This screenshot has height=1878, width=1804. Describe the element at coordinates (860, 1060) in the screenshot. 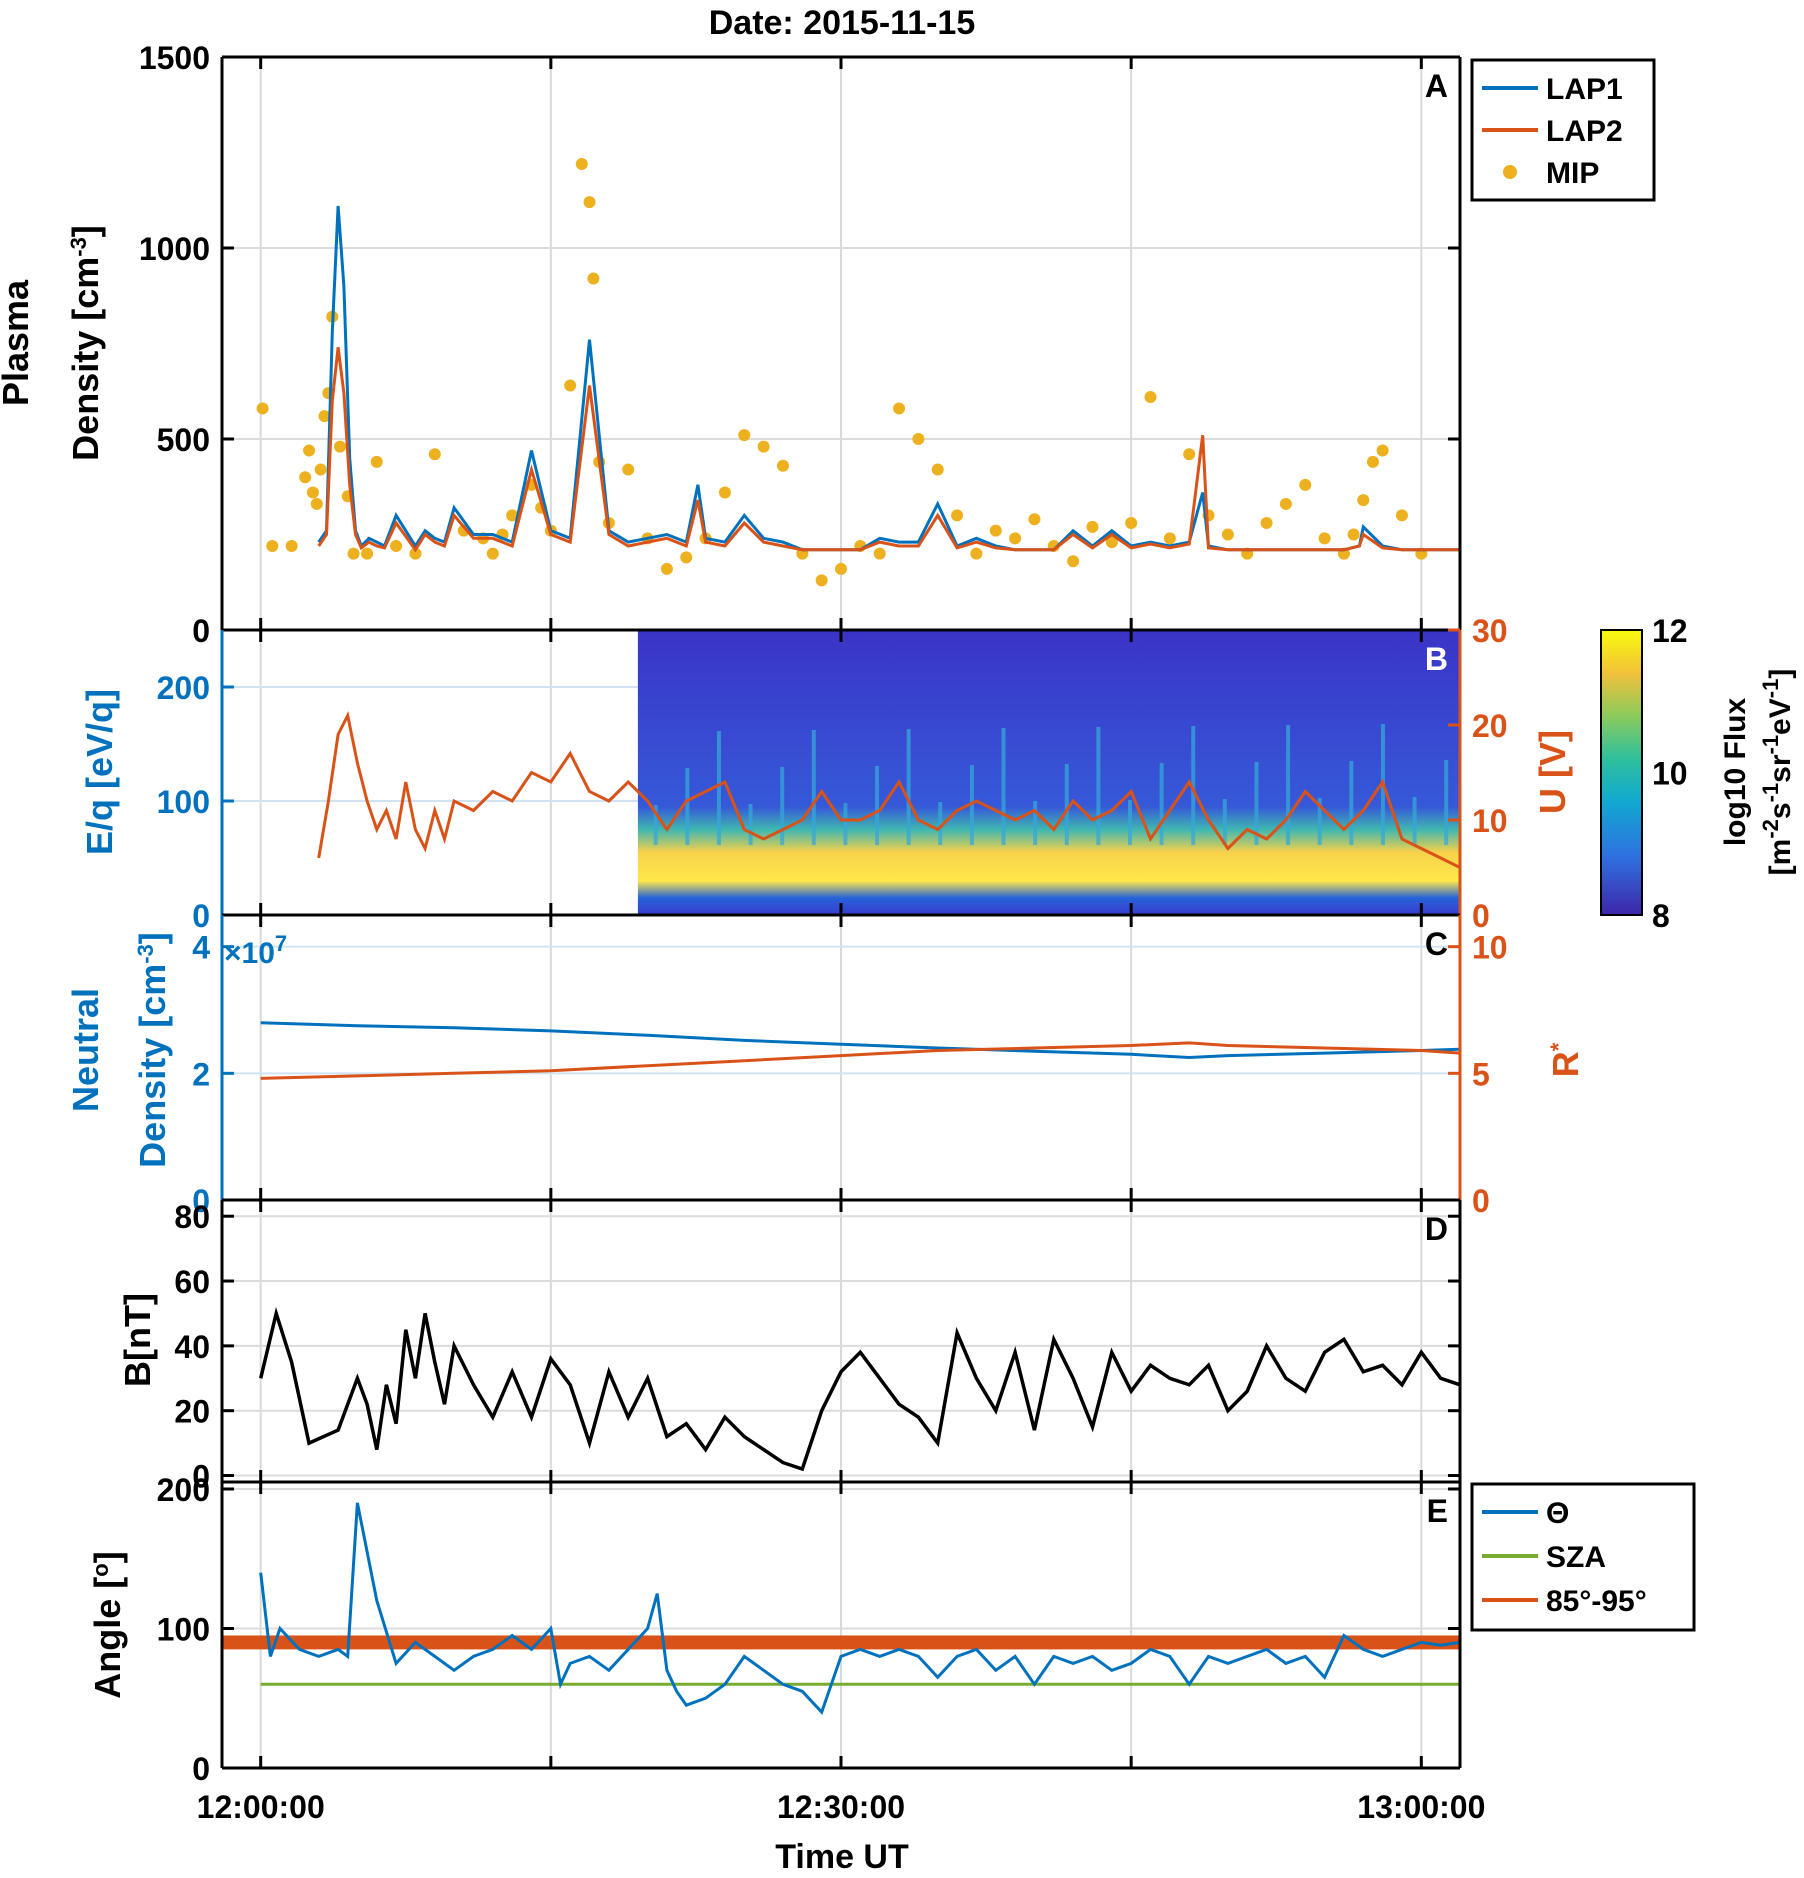

I see `series-r-star` at that location.